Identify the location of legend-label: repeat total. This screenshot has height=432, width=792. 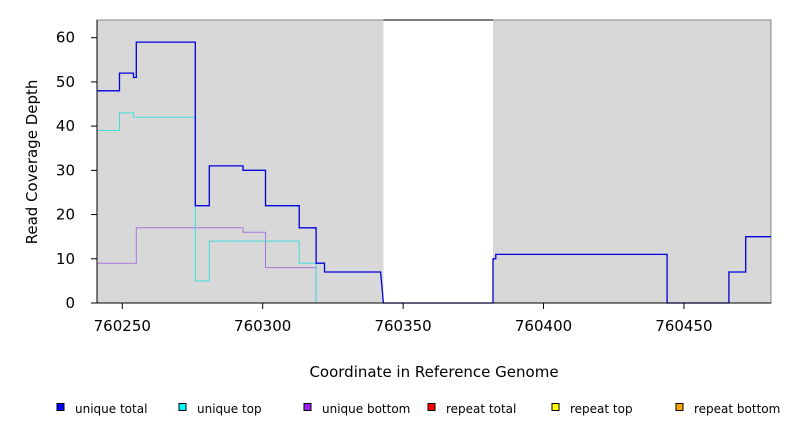
(481, 409).